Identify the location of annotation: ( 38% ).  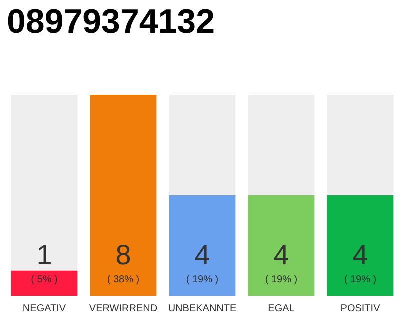
(123, 280).